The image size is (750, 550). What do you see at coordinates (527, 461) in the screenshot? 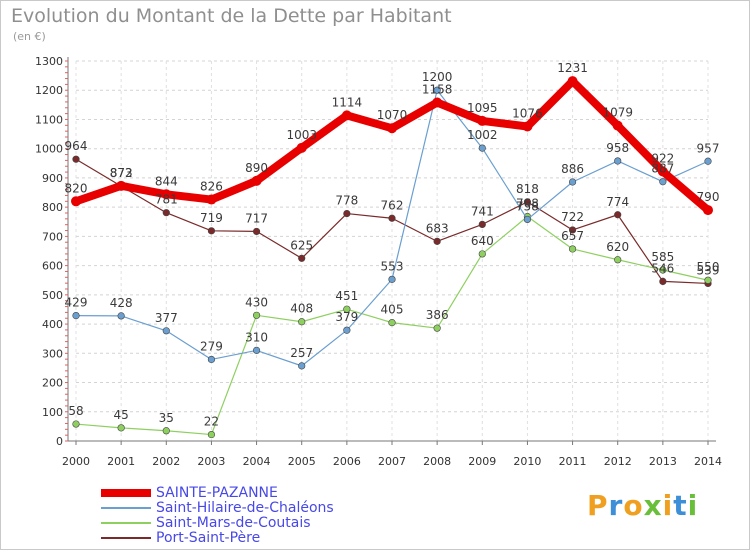
I see `x-tick-label: 2010` at bounding box center [527, 461].